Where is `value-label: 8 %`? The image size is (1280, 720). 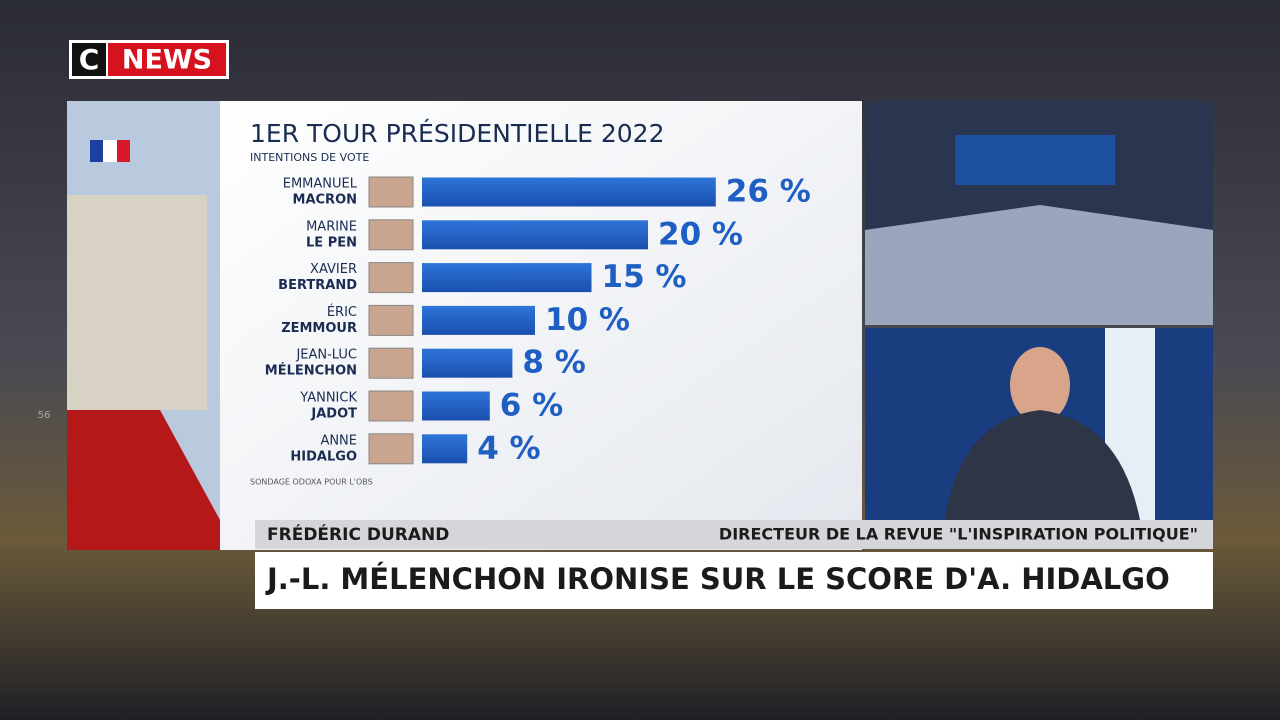 value-label: 8 % is located at coordinates (553, 363).